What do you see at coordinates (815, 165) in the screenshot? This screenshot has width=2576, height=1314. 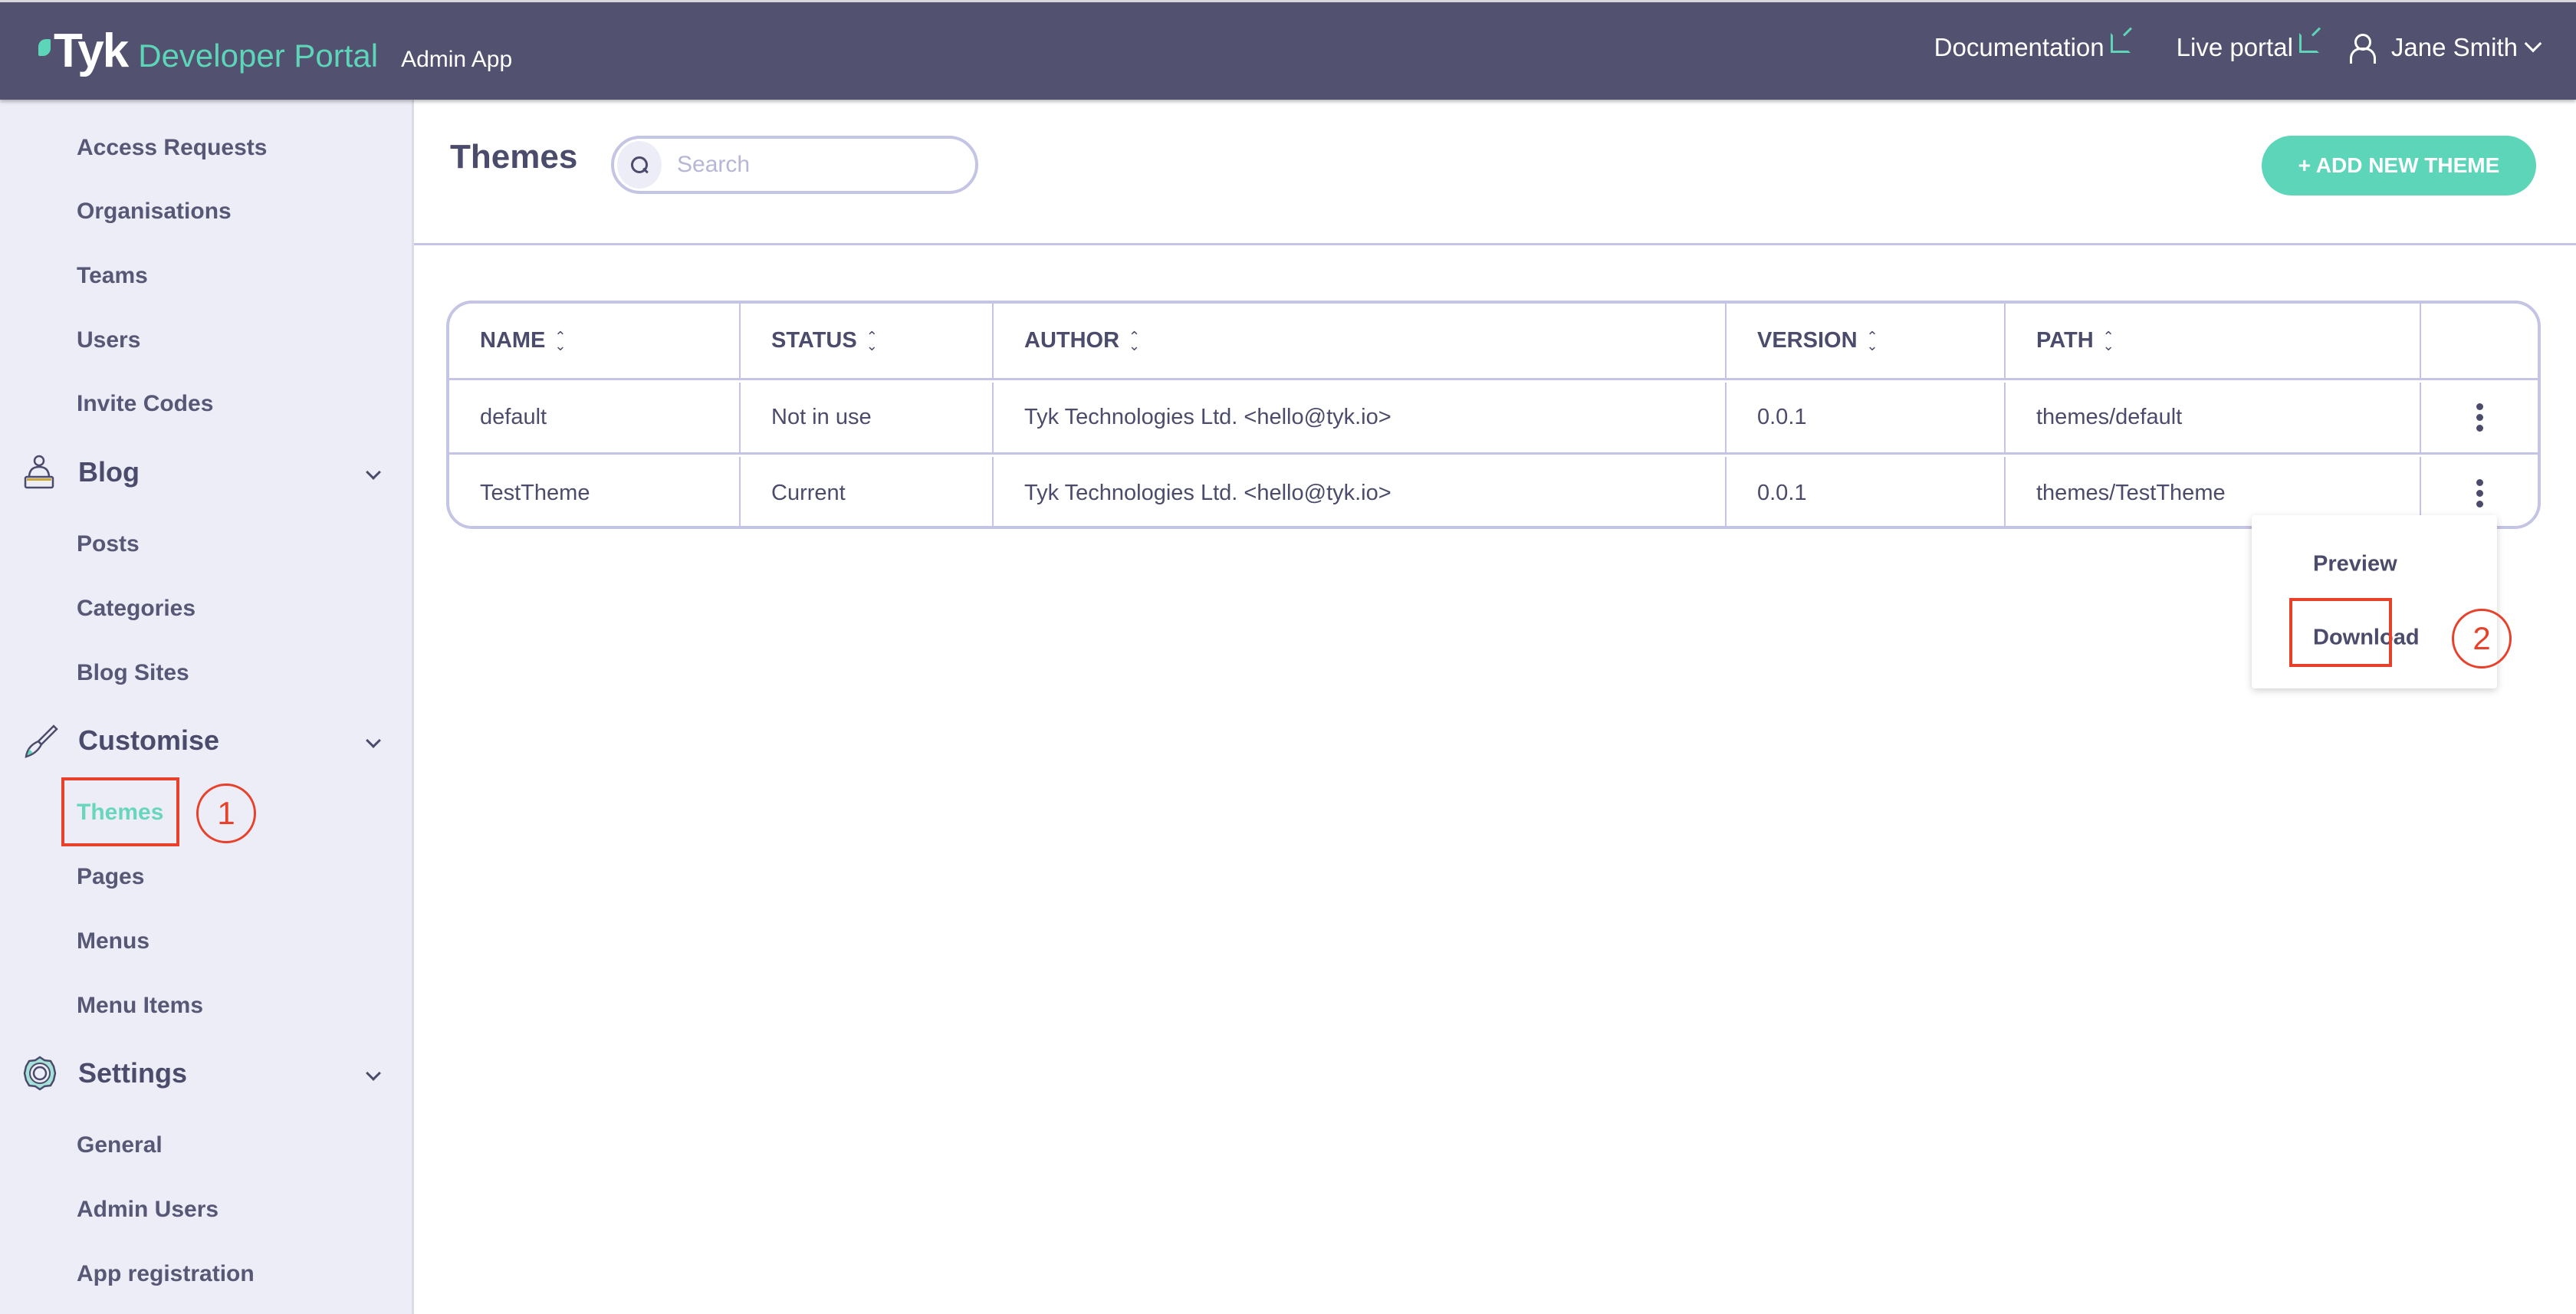 I see `search-input` at bounding box center [815, 165].